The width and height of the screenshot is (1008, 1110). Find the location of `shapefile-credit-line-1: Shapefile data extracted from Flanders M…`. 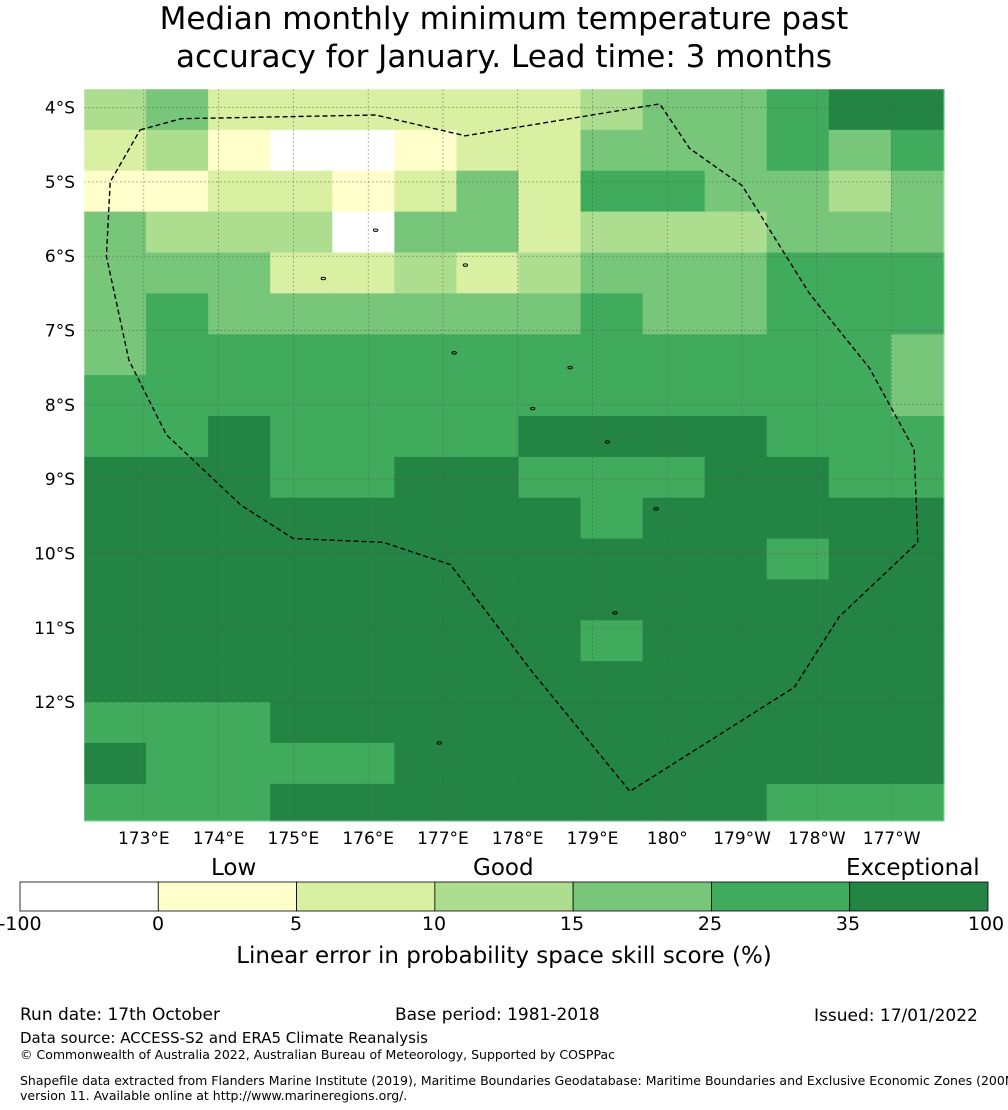

shapefile-credit-line-1: Shapefile data extracted from Flanders M… is located at coordinates (514, 1080).